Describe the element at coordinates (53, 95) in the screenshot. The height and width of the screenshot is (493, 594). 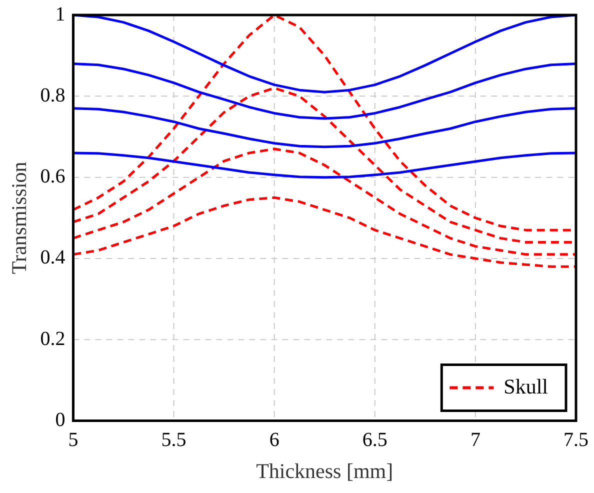
I see `y-tick-label: 0.8` at that location.